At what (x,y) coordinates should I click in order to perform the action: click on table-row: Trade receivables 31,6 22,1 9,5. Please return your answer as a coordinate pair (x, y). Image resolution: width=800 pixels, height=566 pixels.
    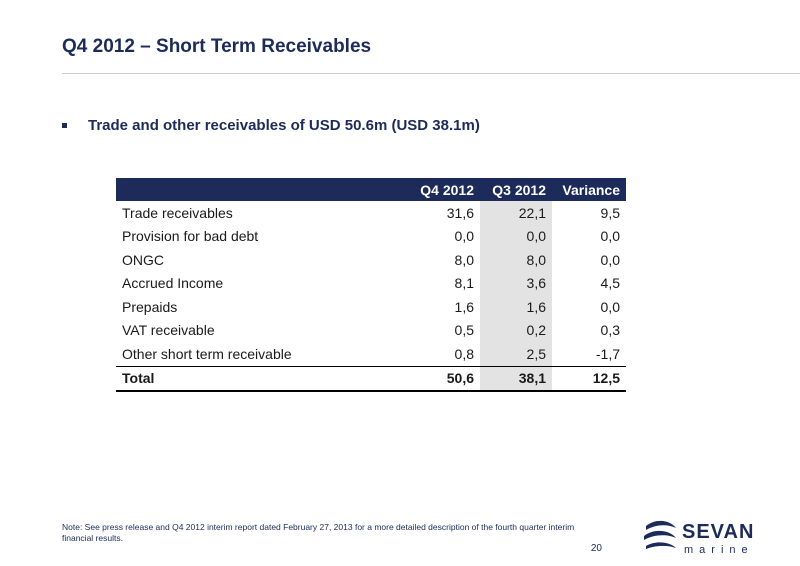
    Looking at the image, I should click on (371, 213).